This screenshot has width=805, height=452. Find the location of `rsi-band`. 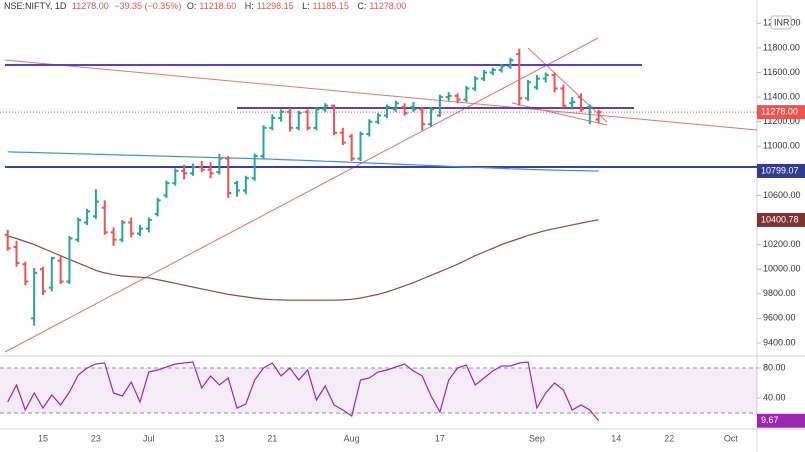

rsi-band is located at coordinates (378, 390).